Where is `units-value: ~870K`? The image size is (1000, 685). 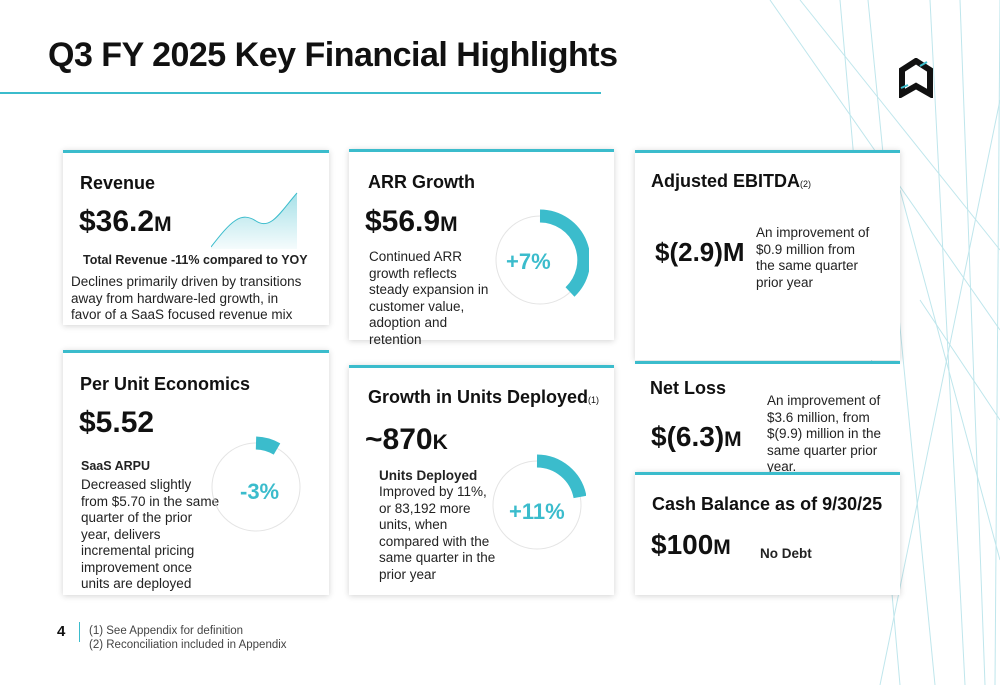
units-value: ~870K is located at coordinates (406, 439).